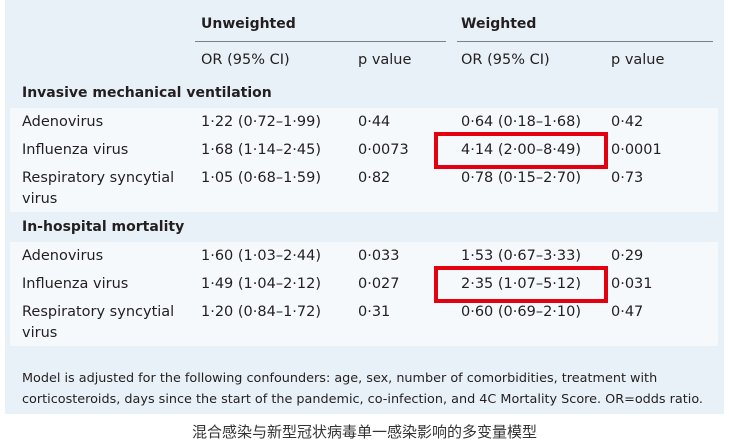 The width and height of the screenshot is (729, 448). What do you see at coordinates (521, 256) in the screenshot?
I see `cell-weighted-or: 1·53 (0·67–3·33)` at bounding box center [521, 256].